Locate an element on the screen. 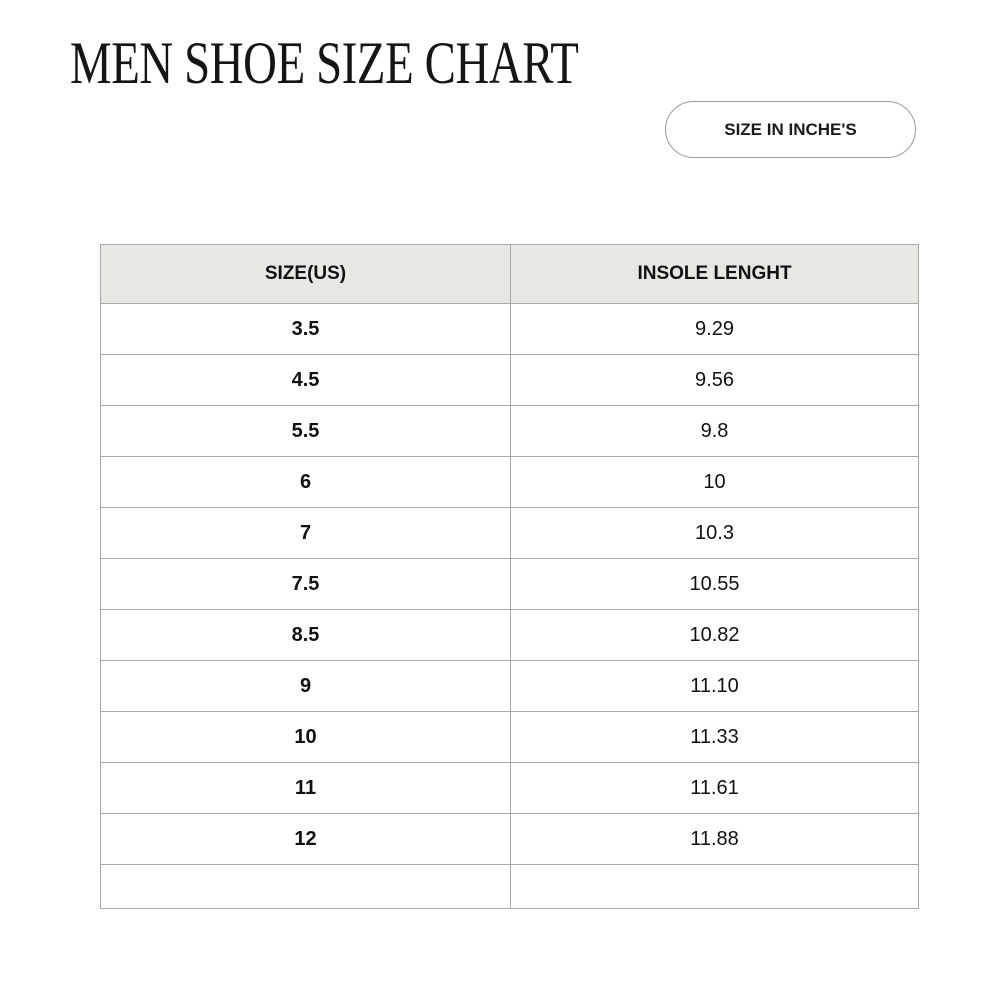  unit-badge-label: SIZE IN INCHE'S is located at coordinates (790, 129).